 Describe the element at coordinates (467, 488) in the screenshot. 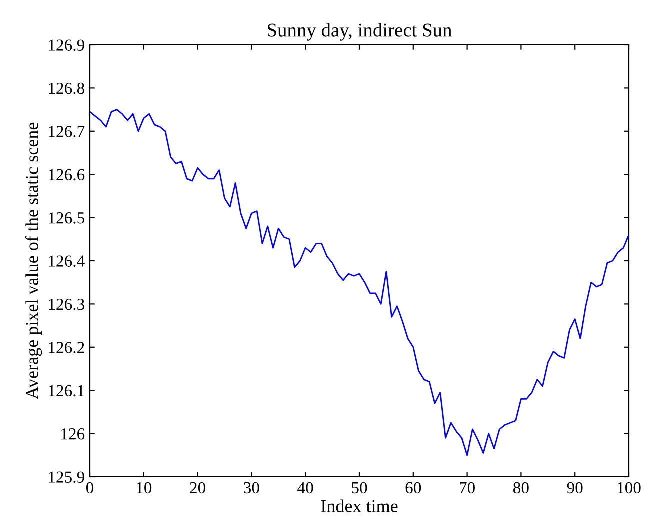

I see `x-tick-label: 70` at that location.